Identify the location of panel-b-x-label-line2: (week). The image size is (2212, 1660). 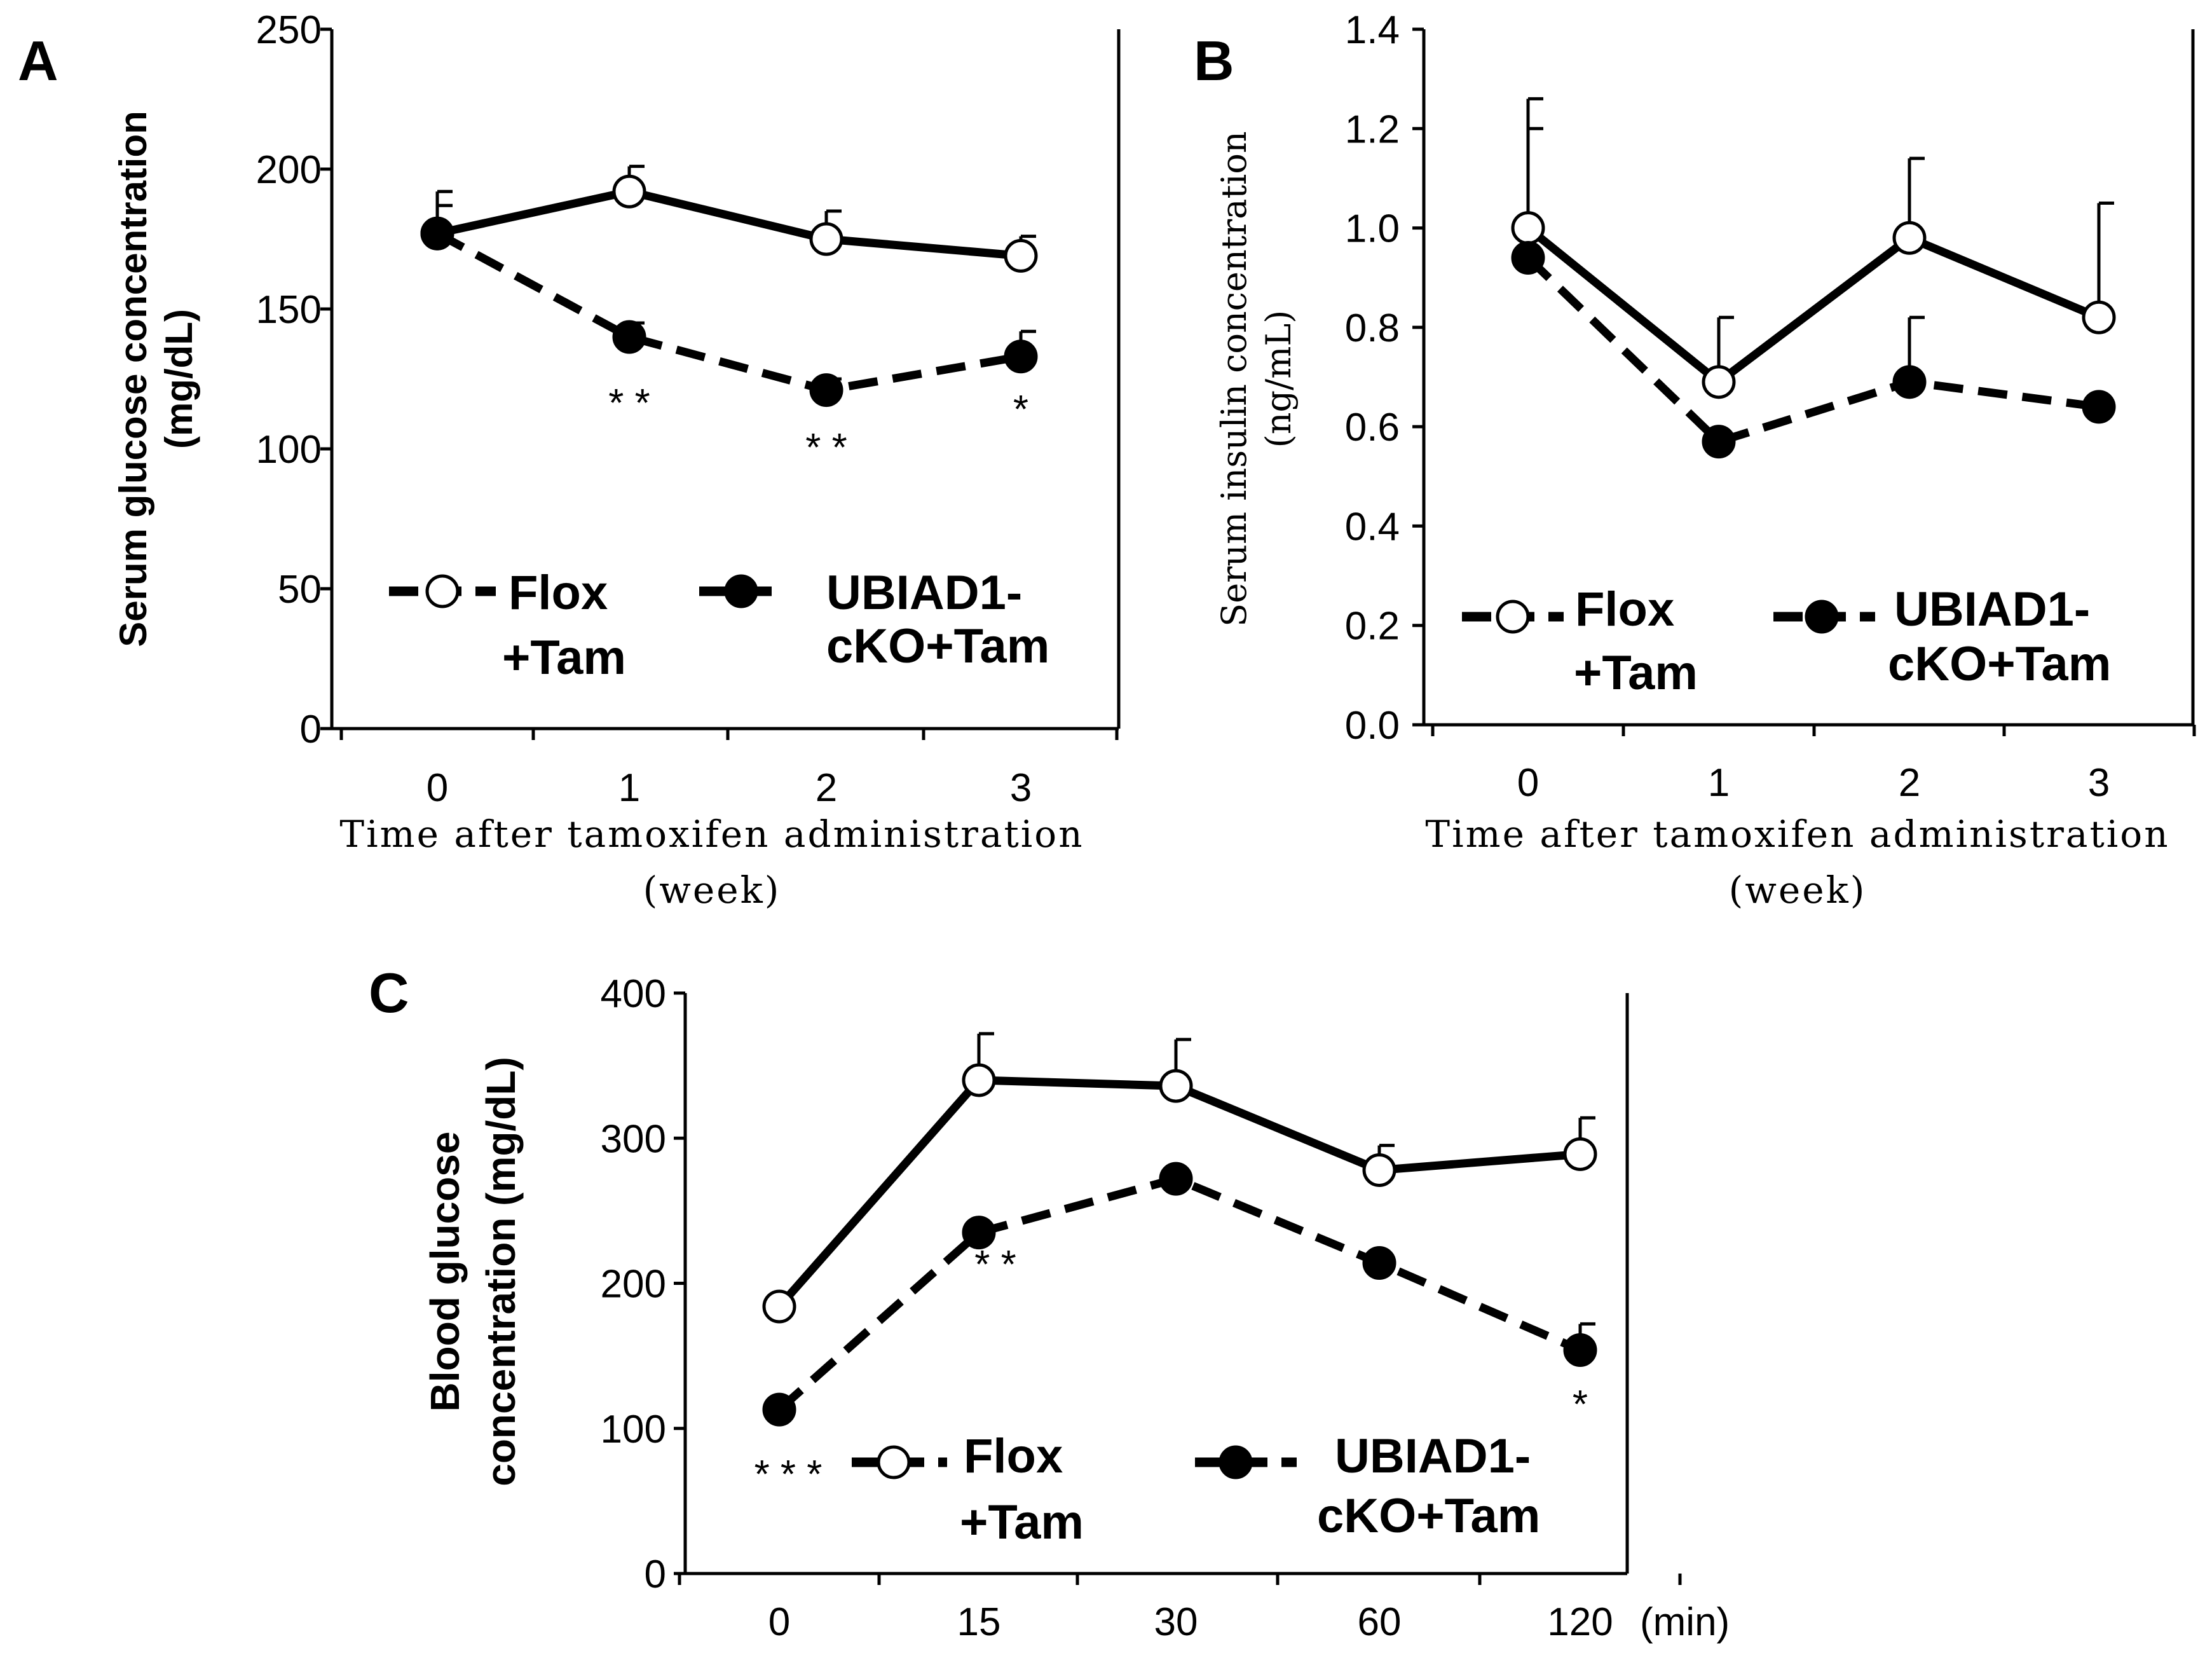
(1798, 890).